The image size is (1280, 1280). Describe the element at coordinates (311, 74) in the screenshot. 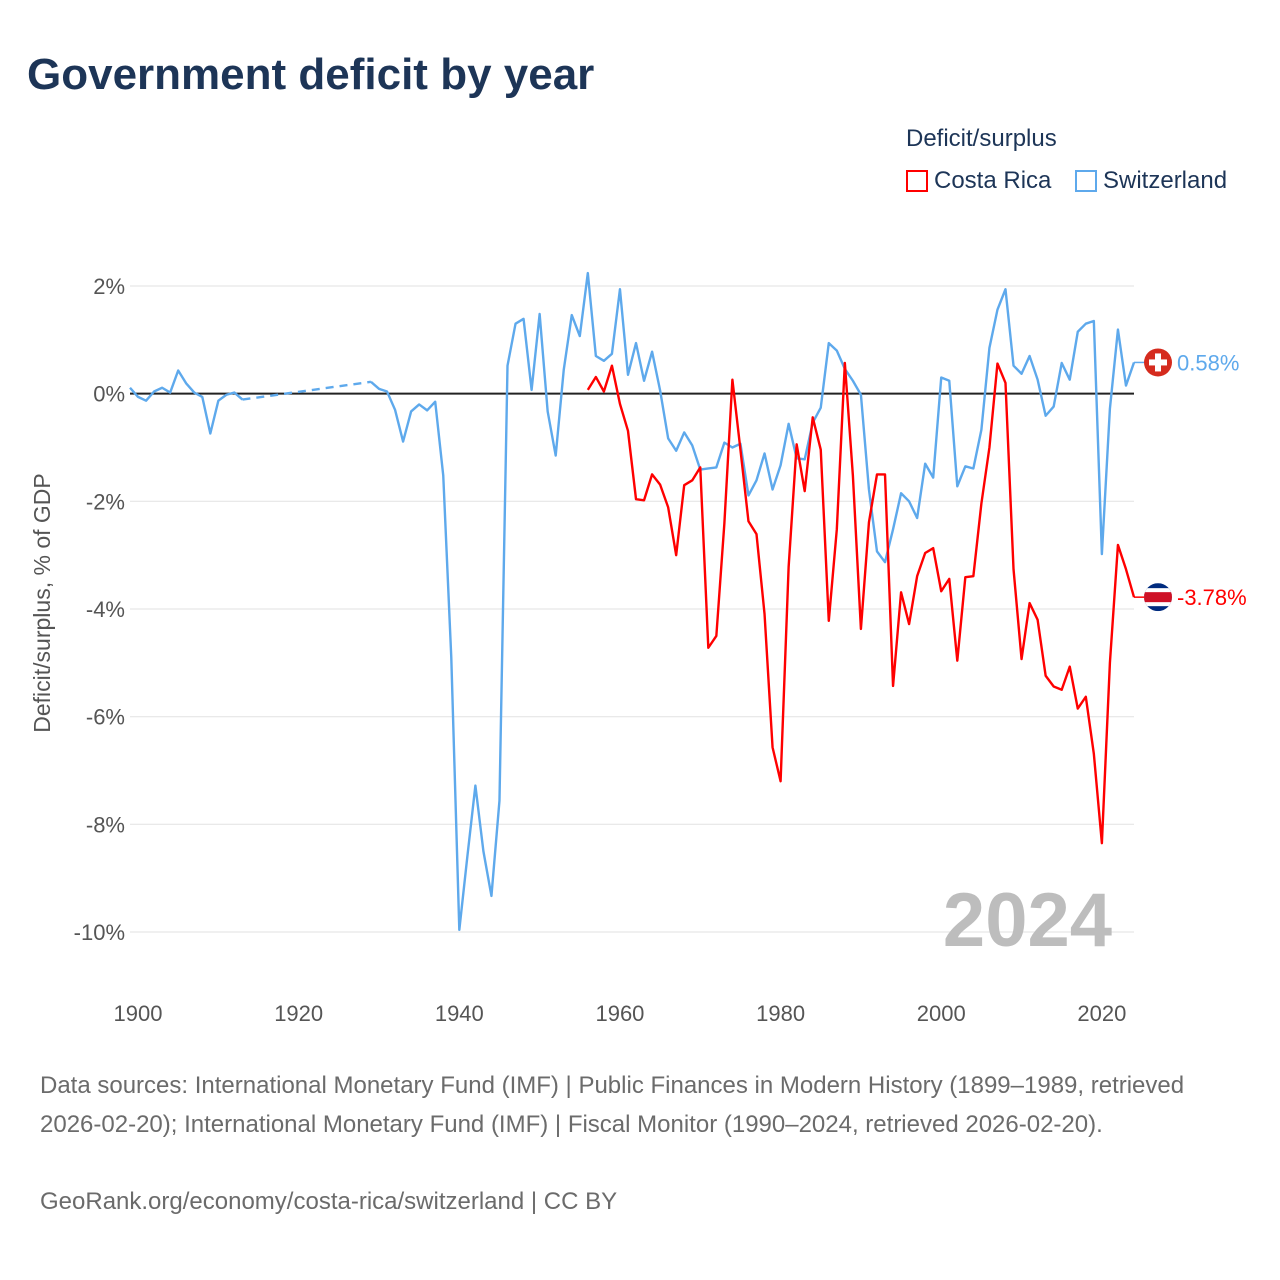

I see `chart-title: Government deficit by year` at that location.